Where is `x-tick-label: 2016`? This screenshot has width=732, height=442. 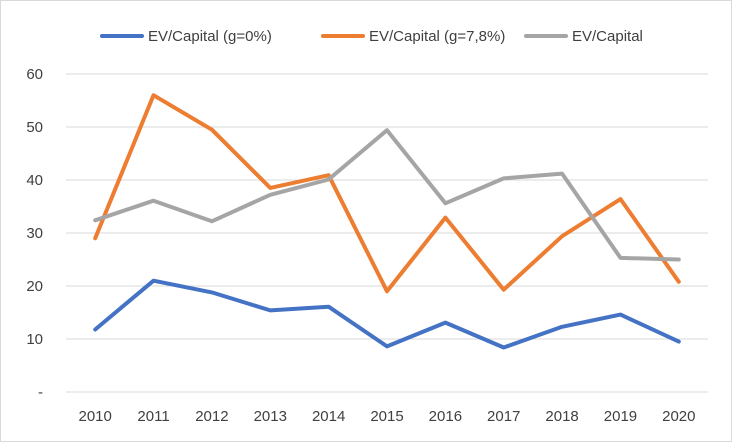 x-tick-label: 2016 is located at coordinates (445, 416).